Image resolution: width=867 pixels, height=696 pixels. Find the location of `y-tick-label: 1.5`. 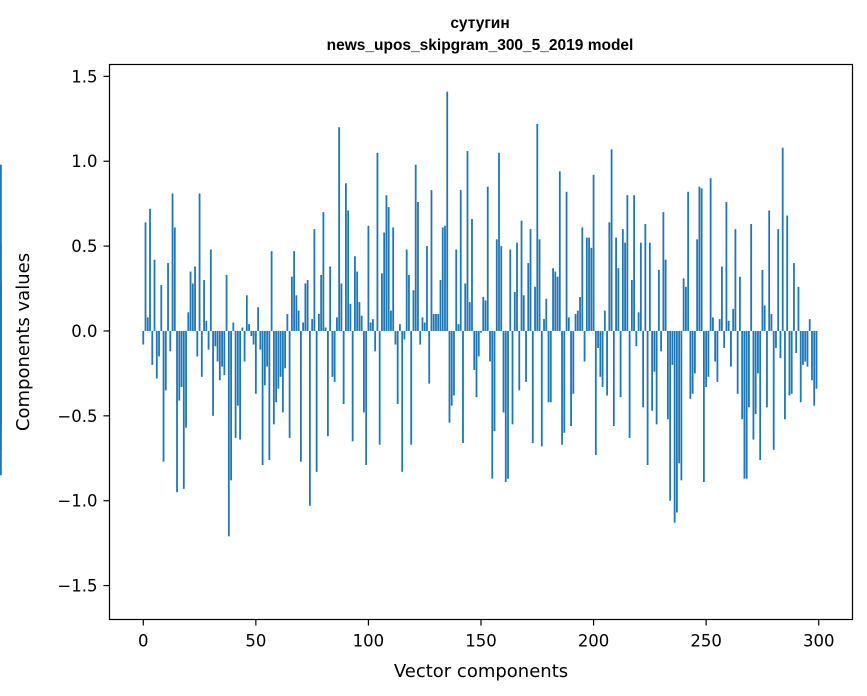

y-tick-label: 1.5 is located at coordinates (84, 76).